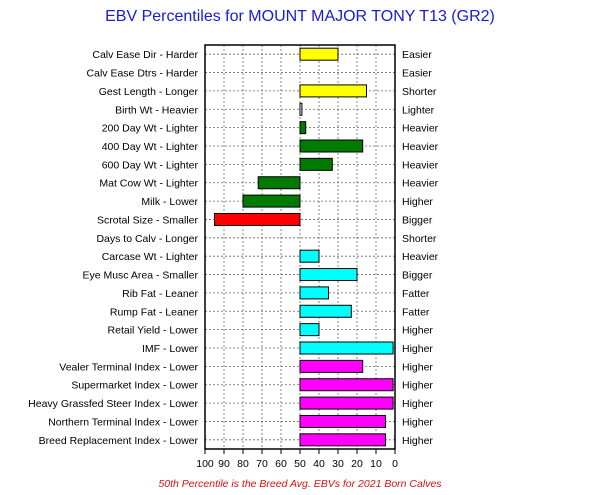  I want to click on x-tick-label: 10, so click(376, 464).